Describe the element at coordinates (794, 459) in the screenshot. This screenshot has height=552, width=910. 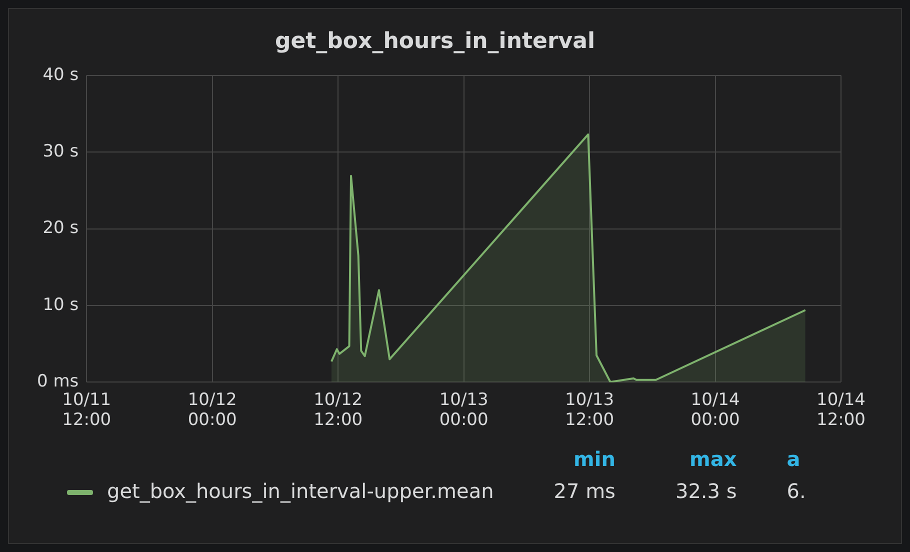
I see `text: a` at that location.